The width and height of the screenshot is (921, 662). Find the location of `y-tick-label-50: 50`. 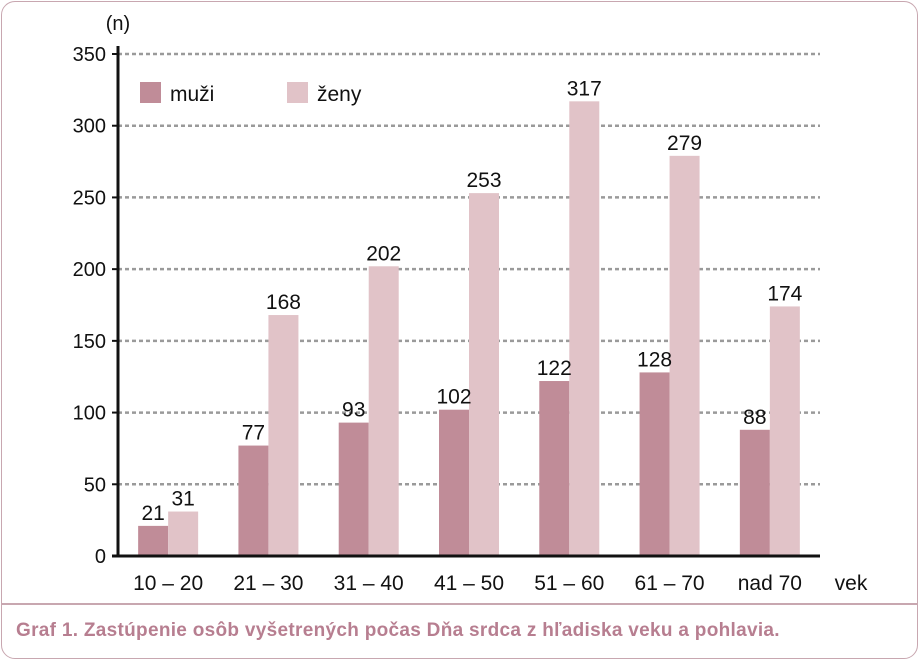

y-tick-label-50: 50 is located at coordinates (95, 485).